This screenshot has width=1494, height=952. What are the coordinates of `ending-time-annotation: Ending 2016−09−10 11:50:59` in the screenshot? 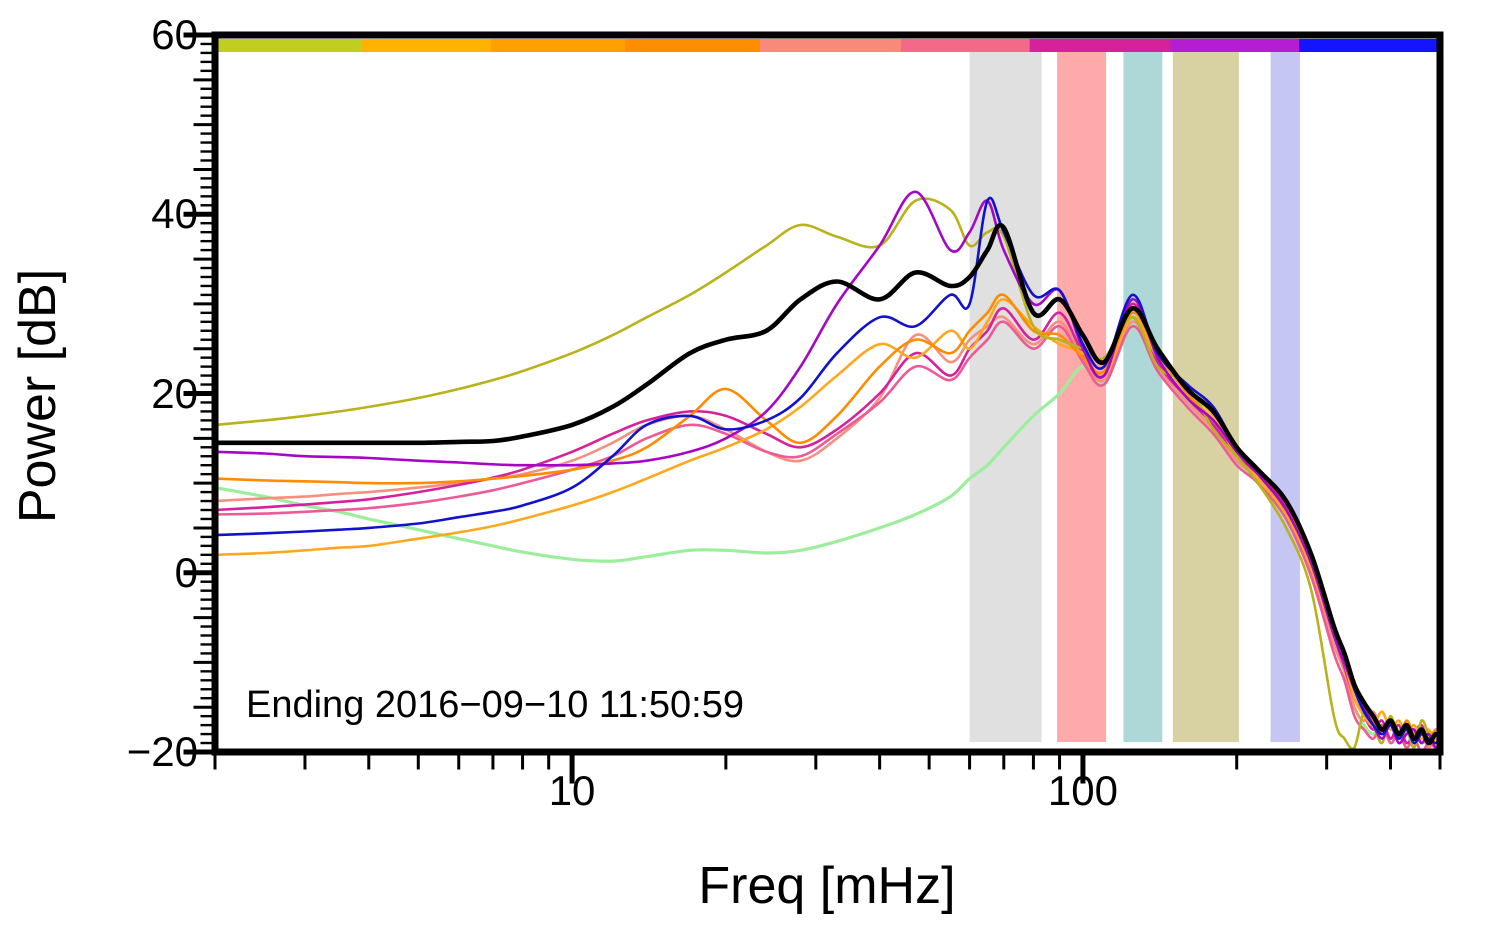 It's located at (495, 705).